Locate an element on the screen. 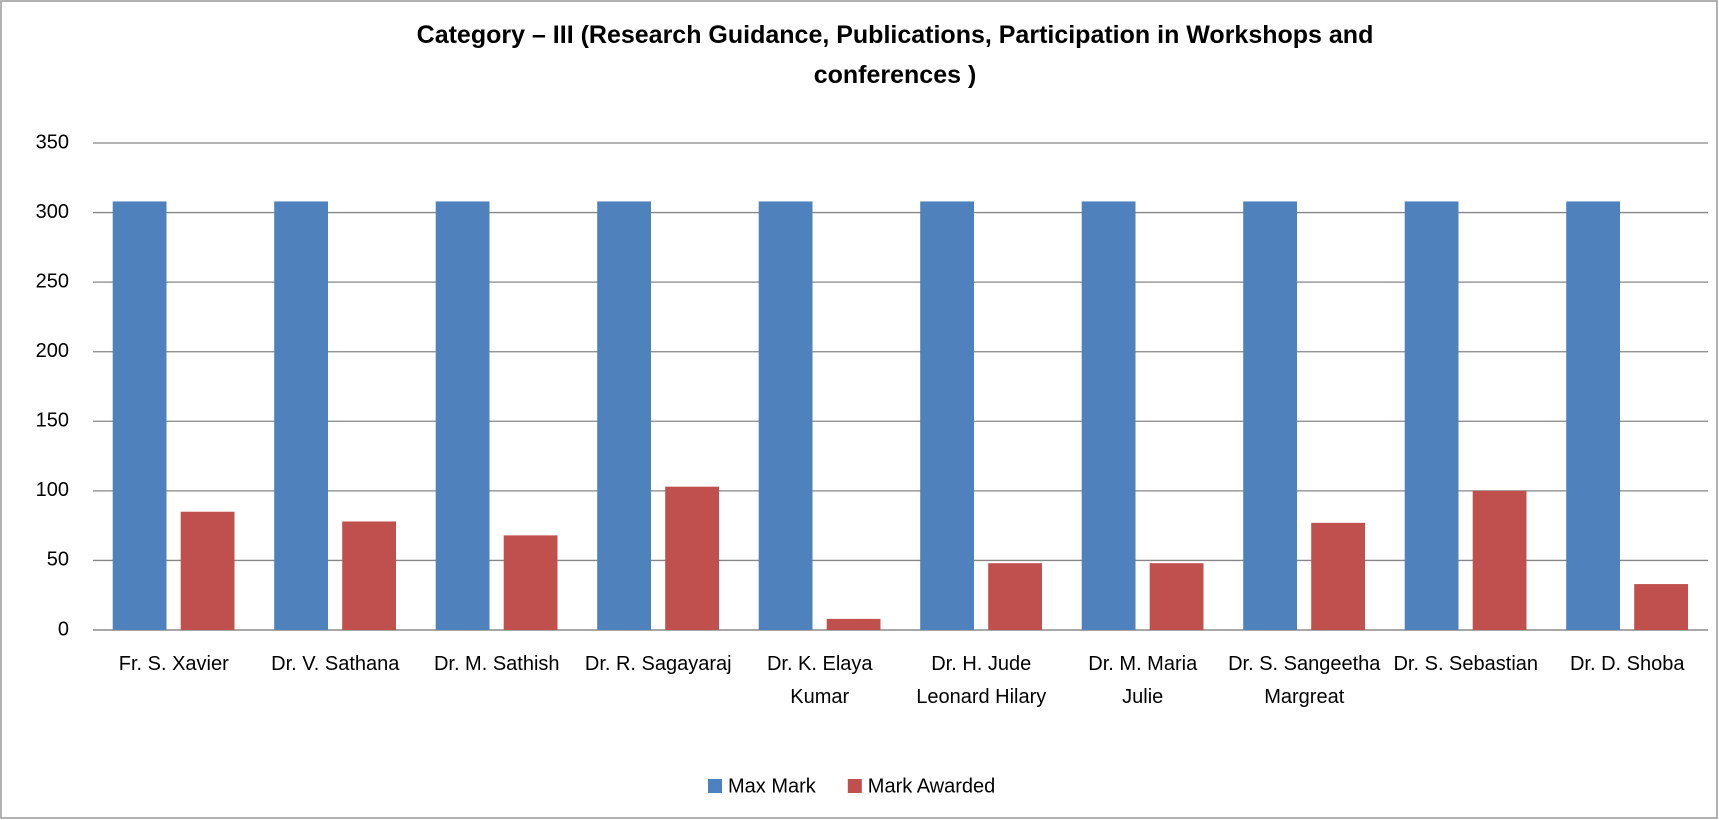 The width and height of the screenshot is (1719, 820). x-tick-label: Dr. V. Sathana is located at coordinates (335, 664).